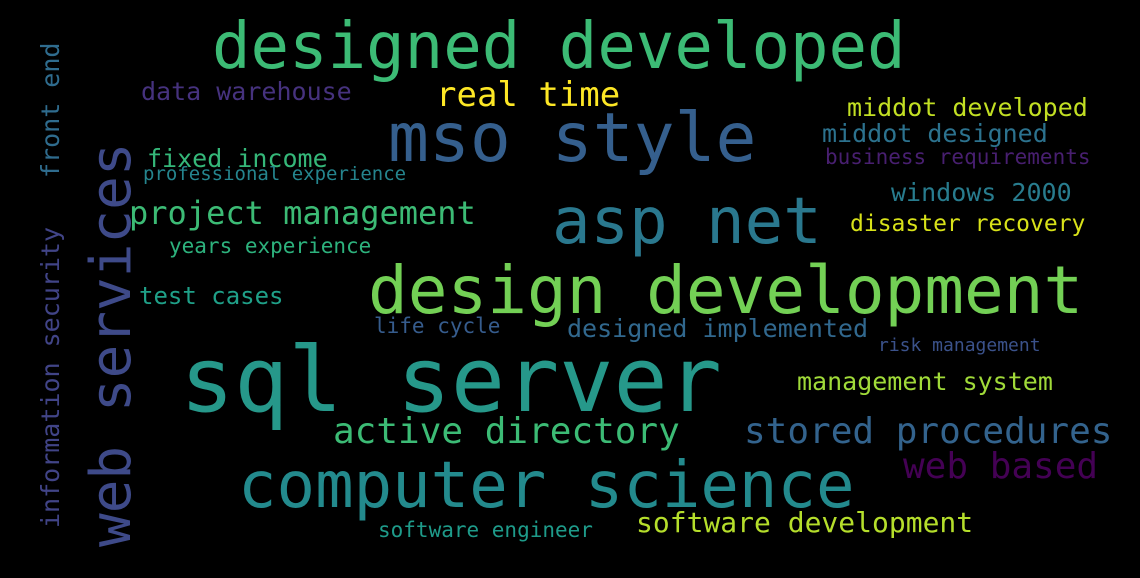  Describe the element at coordinates (50, 110) in the screenshot. I see `word-front-end: front end` at that location.